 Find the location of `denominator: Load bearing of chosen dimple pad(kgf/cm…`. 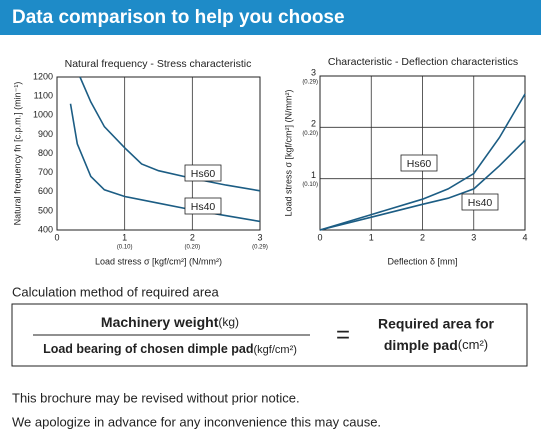

denominator: Load bearing of chosen dimple pad(kgf/cm… is located at coordinates (170, 349).